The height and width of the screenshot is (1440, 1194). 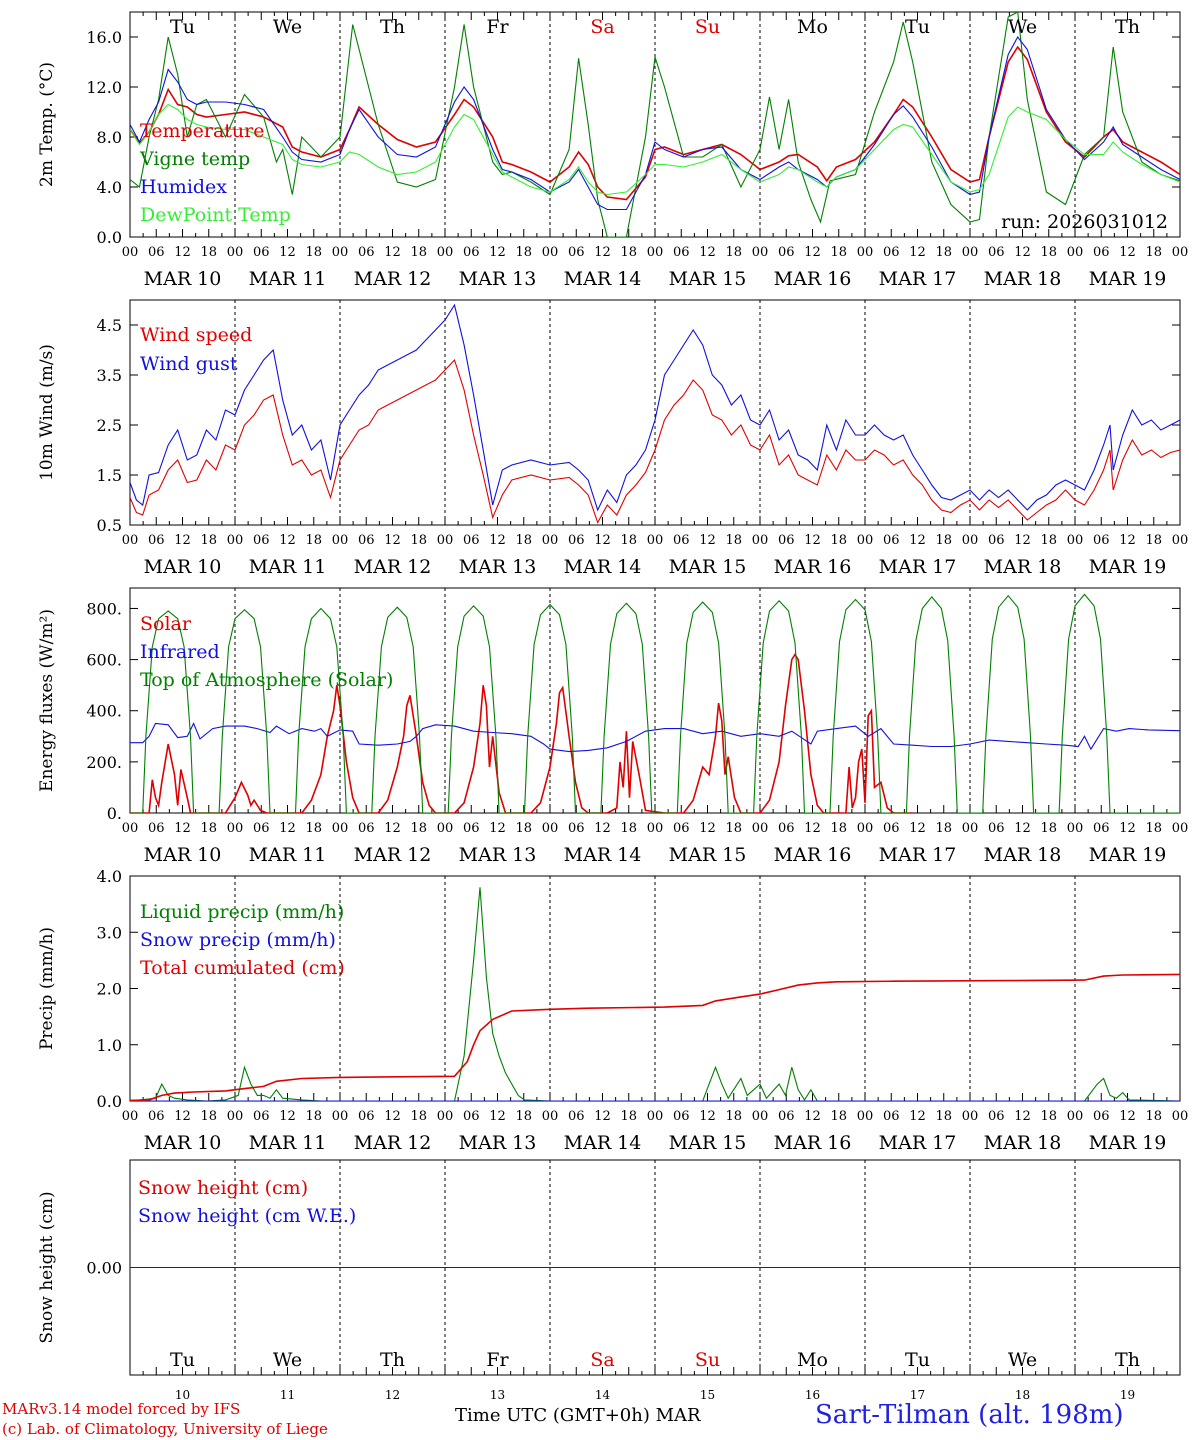 I want to click on date-label: MAR 15, so click(x=708, y=567).